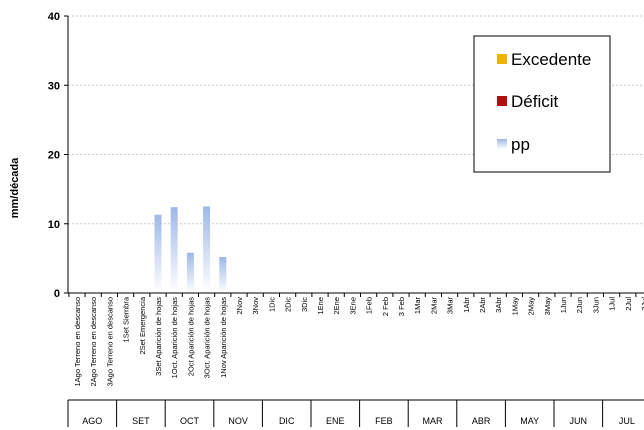 This screenshot has height=430, width=644. What do you see at coordinates (385, 306) in the screenshot?
I see `x-category-label: 2 Feb` at bounding box center [385, 306].